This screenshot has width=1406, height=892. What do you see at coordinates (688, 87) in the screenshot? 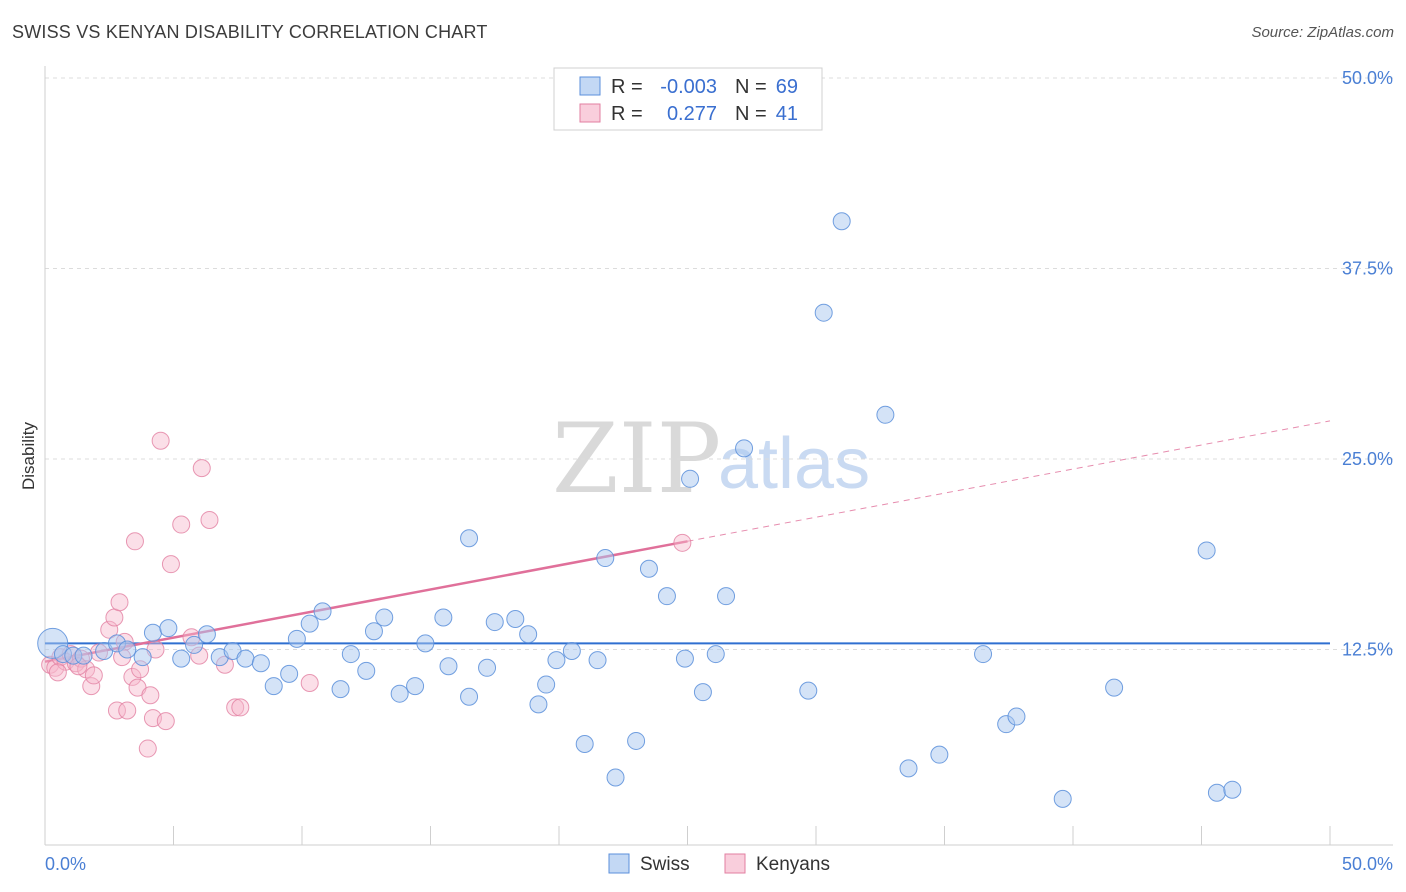
I see `legend-r-value-swiss: -0.003` at bounding box center [688, 87].